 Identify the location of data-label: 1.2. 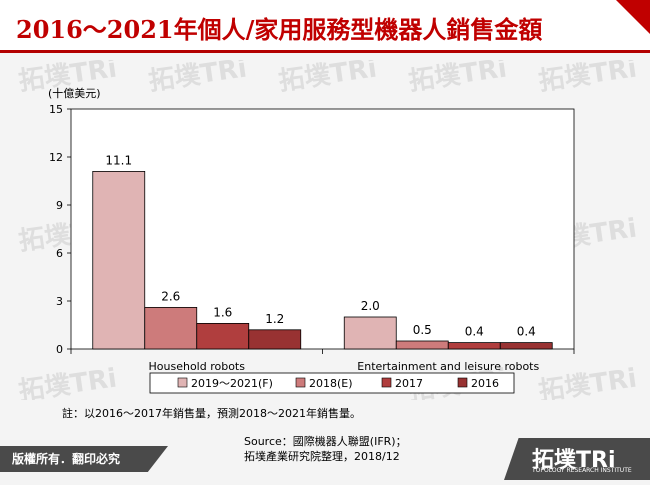
(274, 319).